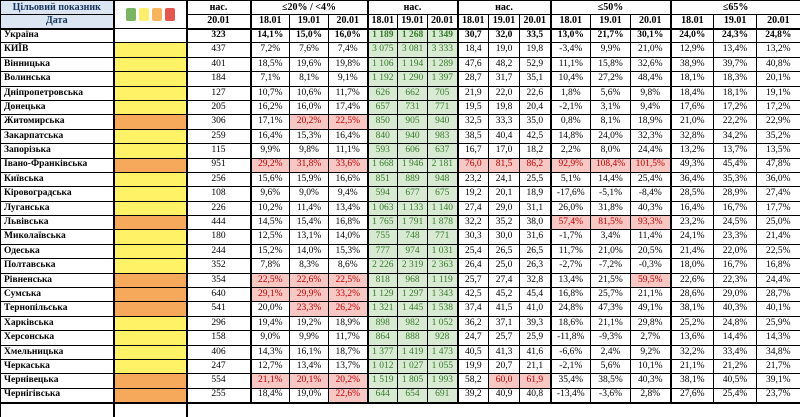  Describe the element at coordinates (270, 79) in the screenshot. I see `pct20-value: 7,1%` at that location.